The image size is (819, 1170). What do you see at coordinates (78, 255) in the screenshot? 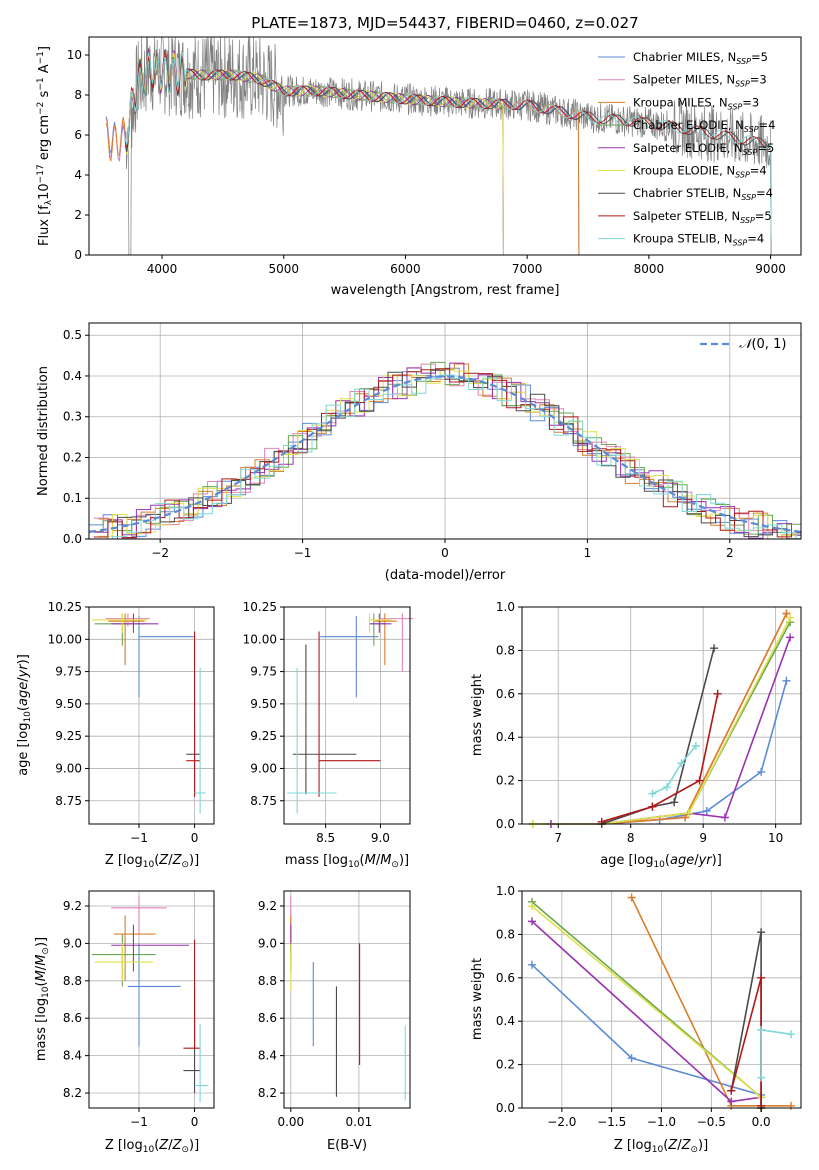
I see `y-tick-label: 0` at bounding box center [78, 255].